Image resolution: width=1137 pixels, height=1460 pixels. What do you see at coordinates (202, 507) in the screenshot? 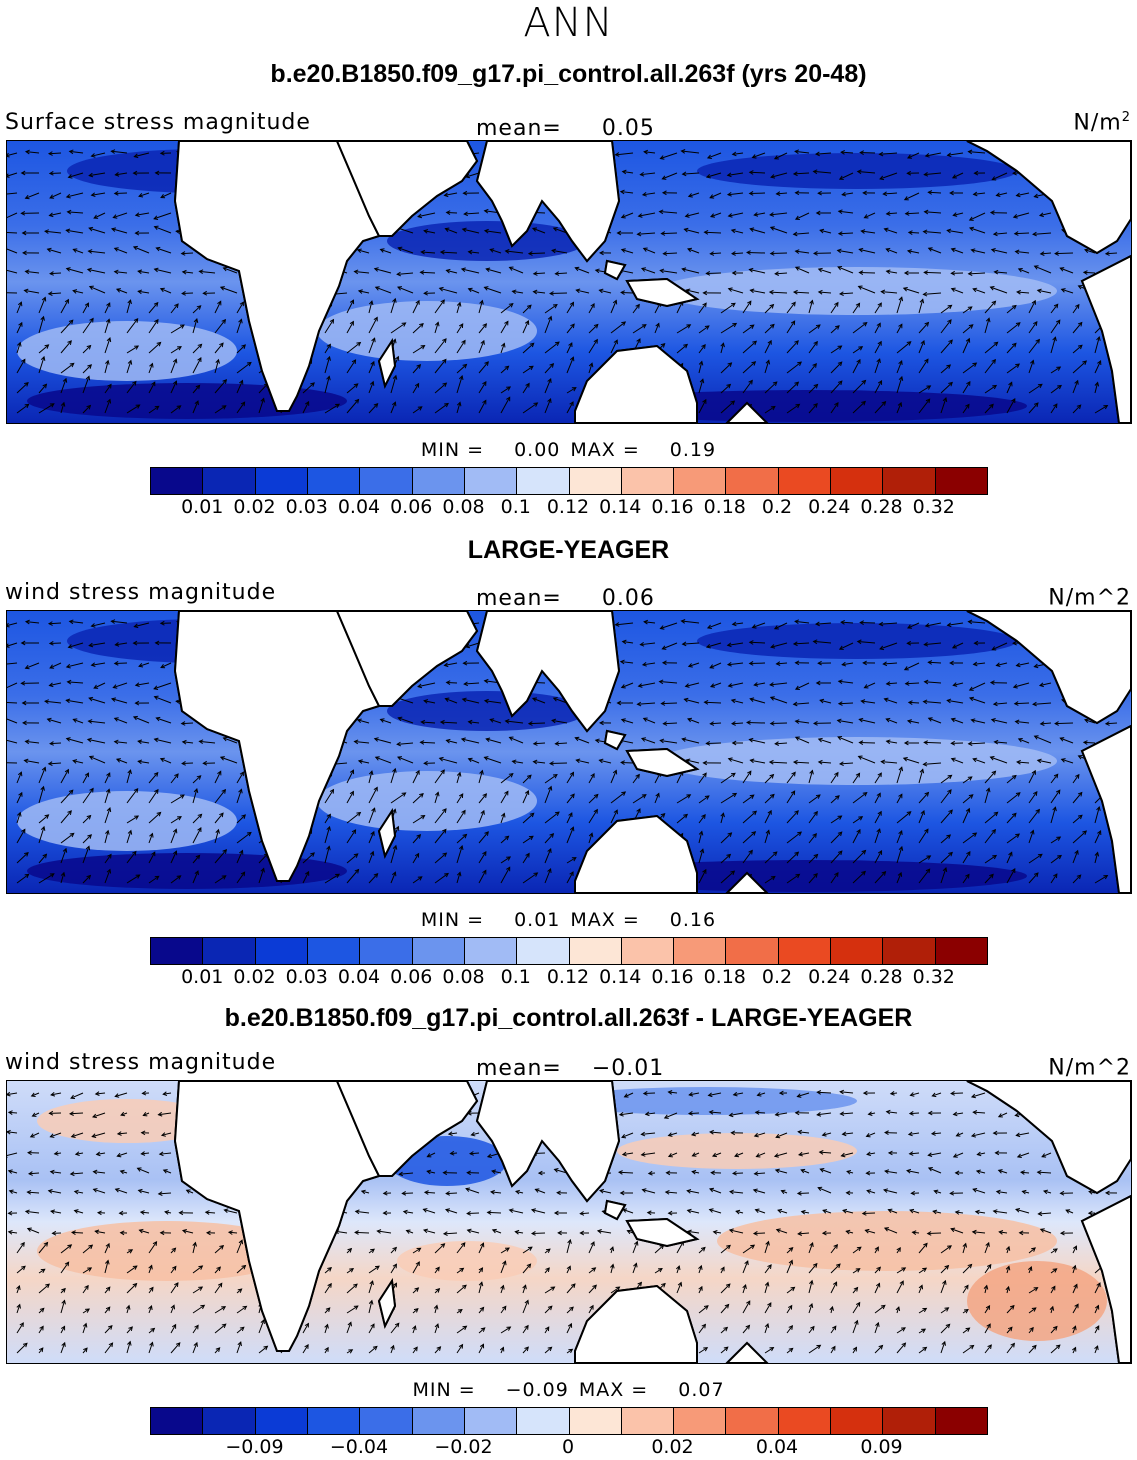
I see `colorbar-tick-label: 0.01` at bounding box center [202, 507].